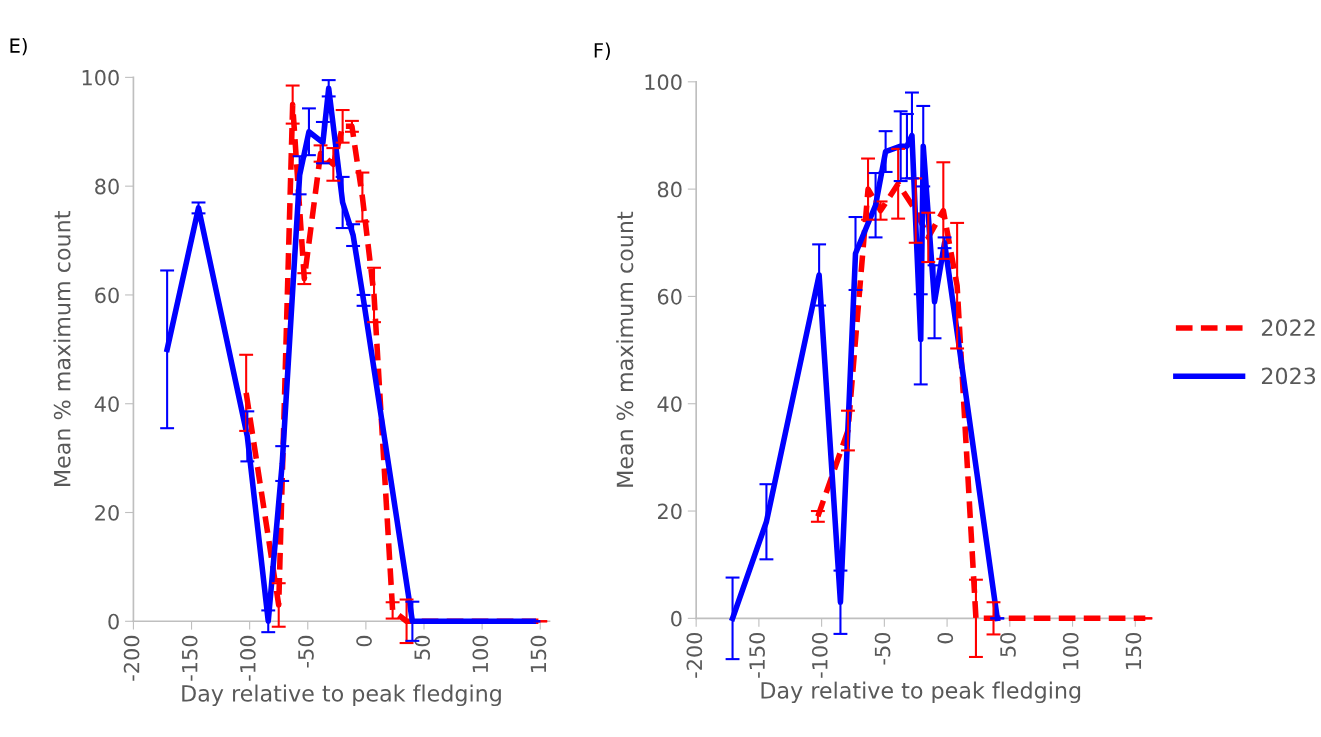 The width and height of the screenshot is (1321, 737). What do you see at coordinates (602, 51) in the screenshot?
I see `chart-title: F)` at bounding box center [602, 51].